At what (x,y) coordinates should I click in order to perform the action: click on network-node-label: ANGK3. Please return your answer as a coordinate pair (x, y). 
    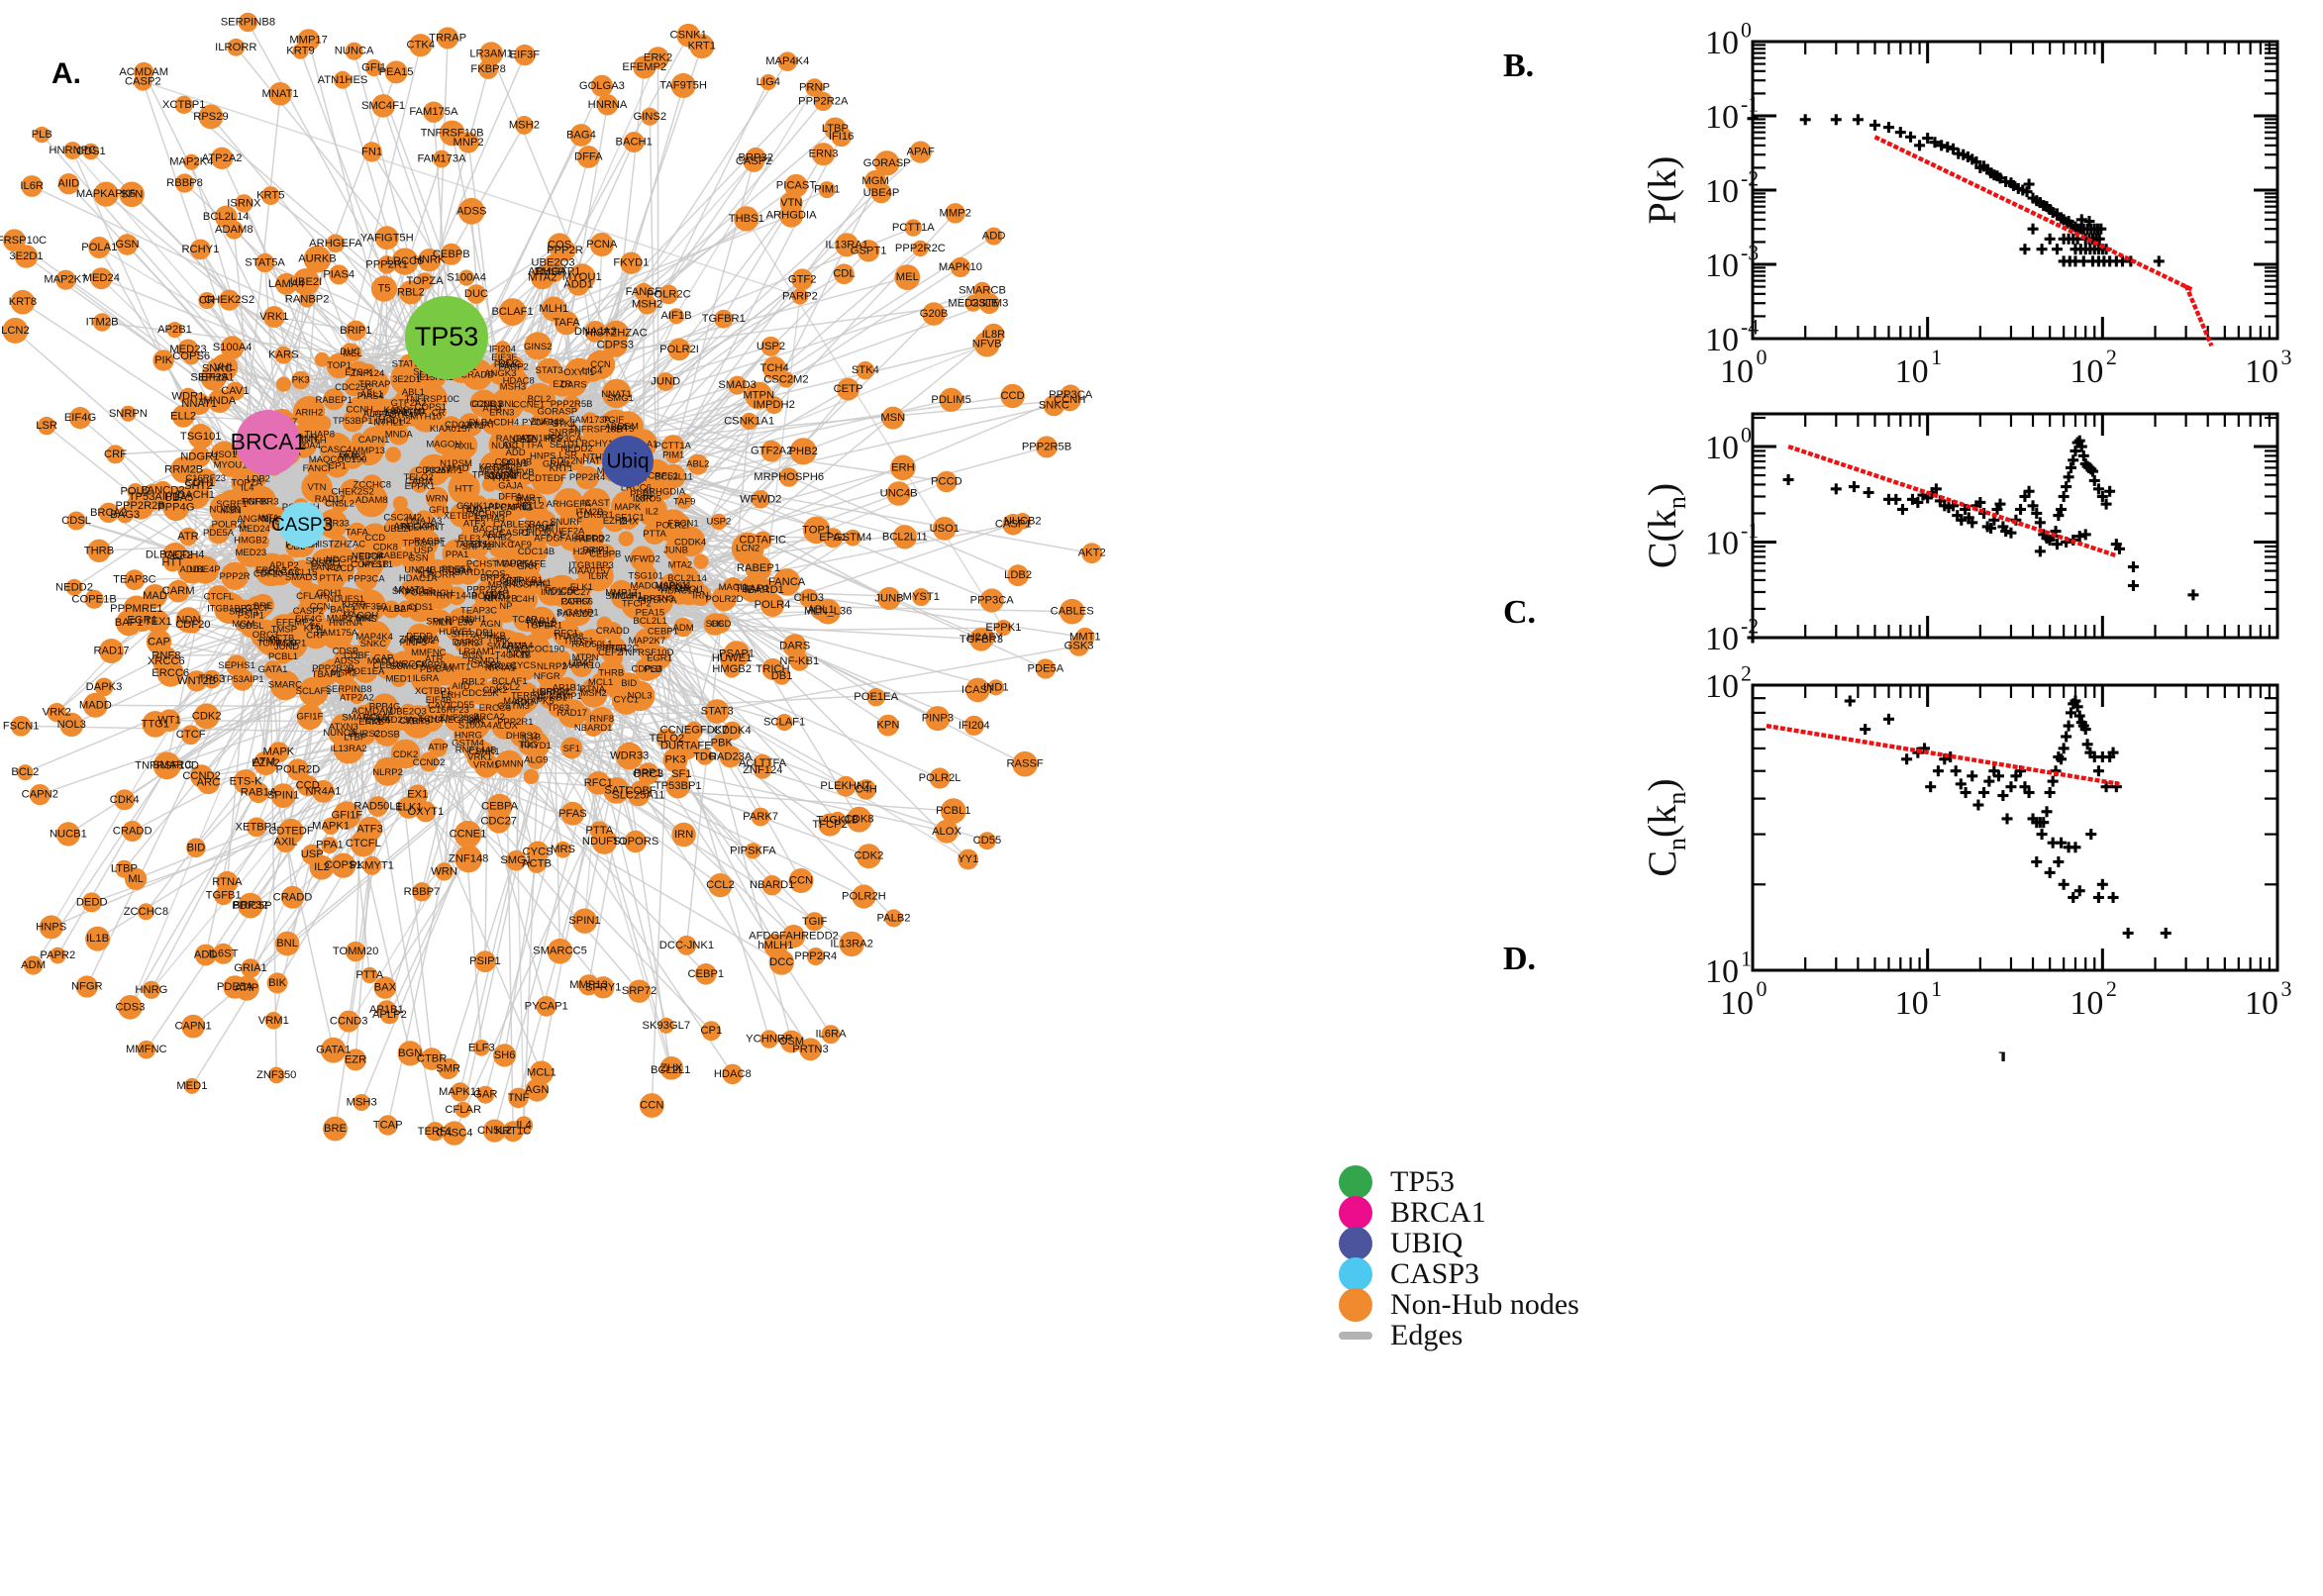
    Looking at the image, I should click on (500, 374).